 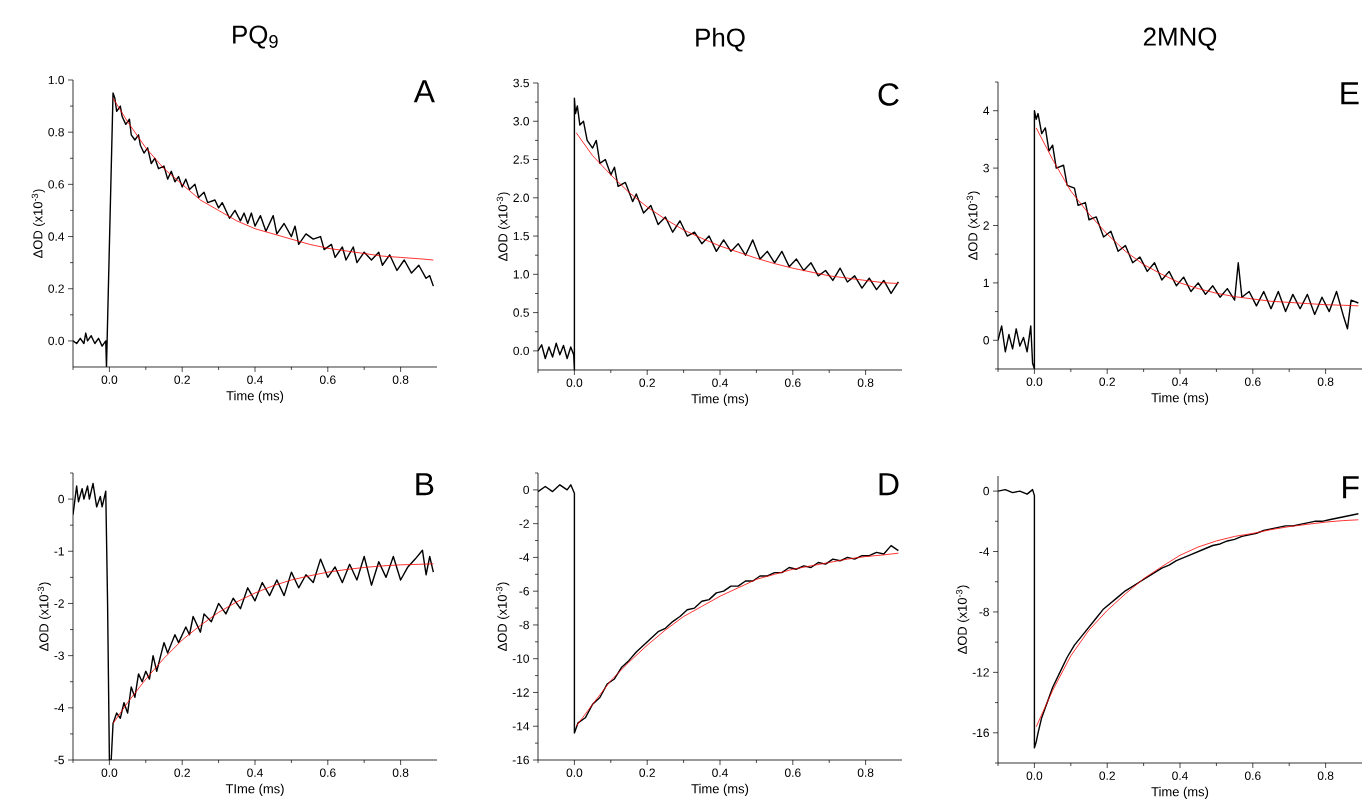 What do you see at coordinates (56, 236) in the screenshot?
I see `y-tick-label: 0.4` at bounding box center [56, 236].